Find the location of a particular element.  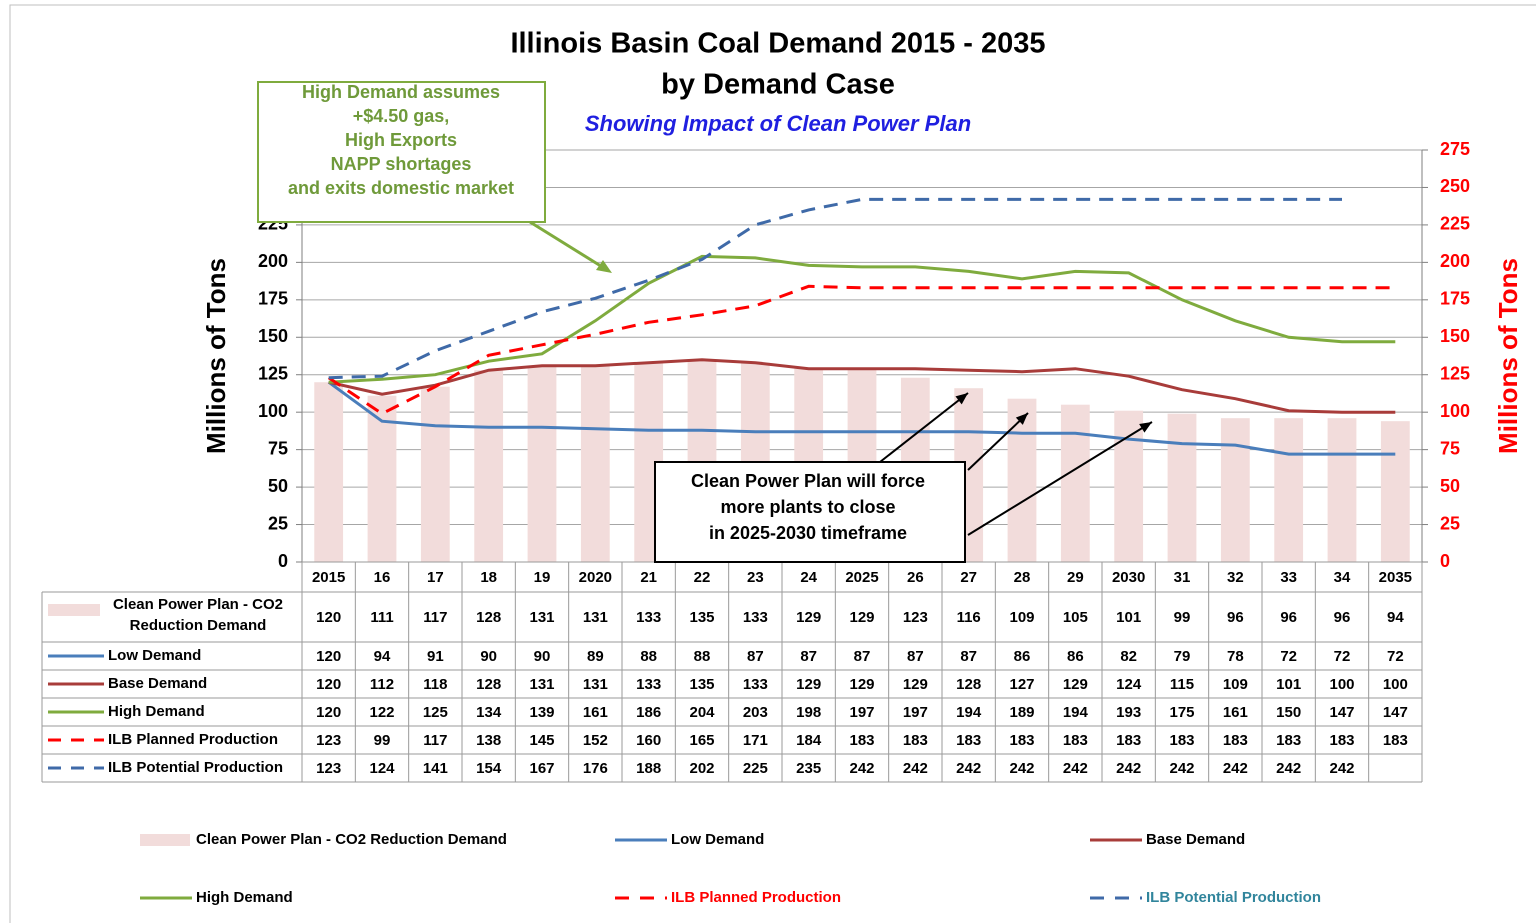

x-tick-label: 33 is located at coordinates (1288, 577).